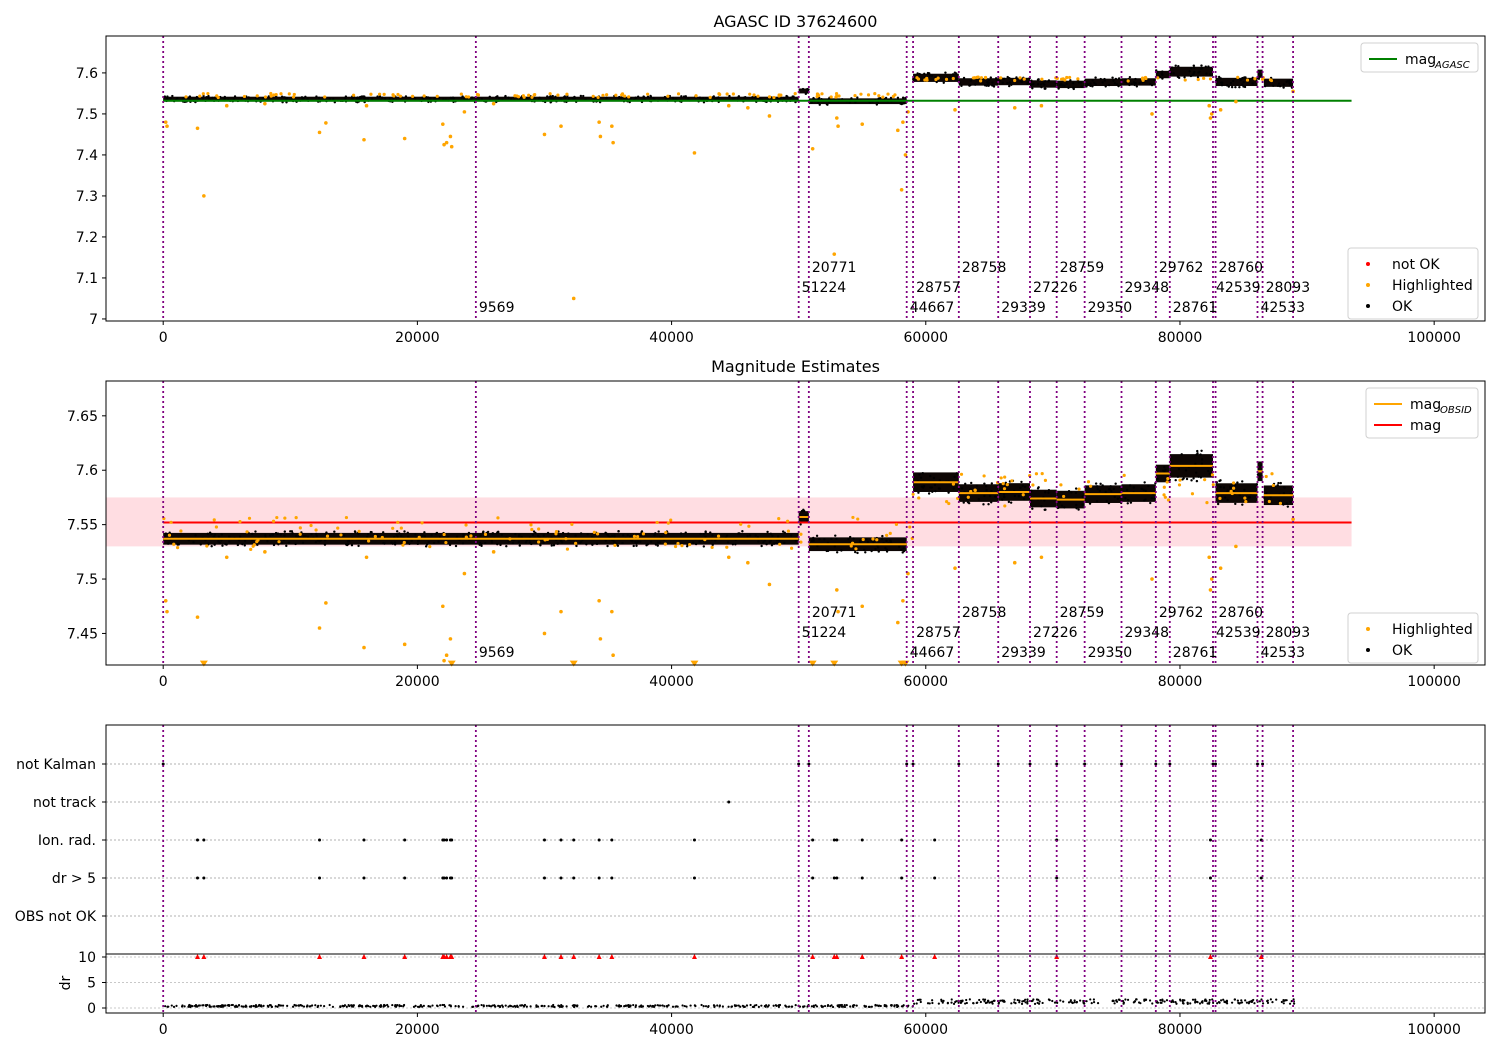 This screenshot has width=1500, height=1050. Describe the element at coordinates (834, 268) in the screenshot. I see `obsid-label: 20771` at that location.